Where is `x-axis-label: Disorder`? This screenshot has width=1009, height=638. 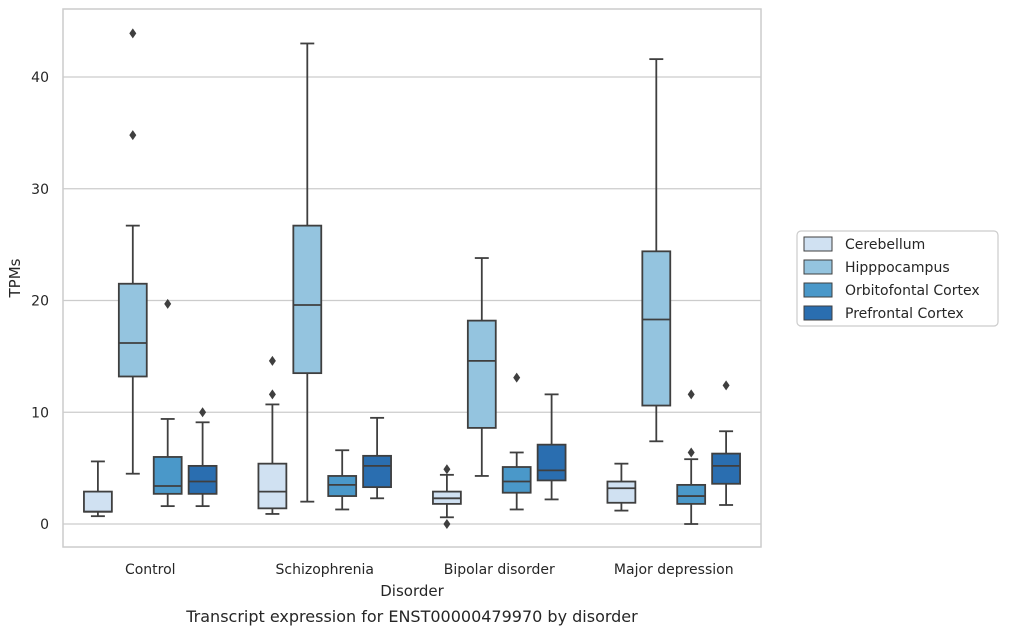
x-axis-label: Disorder is located at coordinates (412, 591).